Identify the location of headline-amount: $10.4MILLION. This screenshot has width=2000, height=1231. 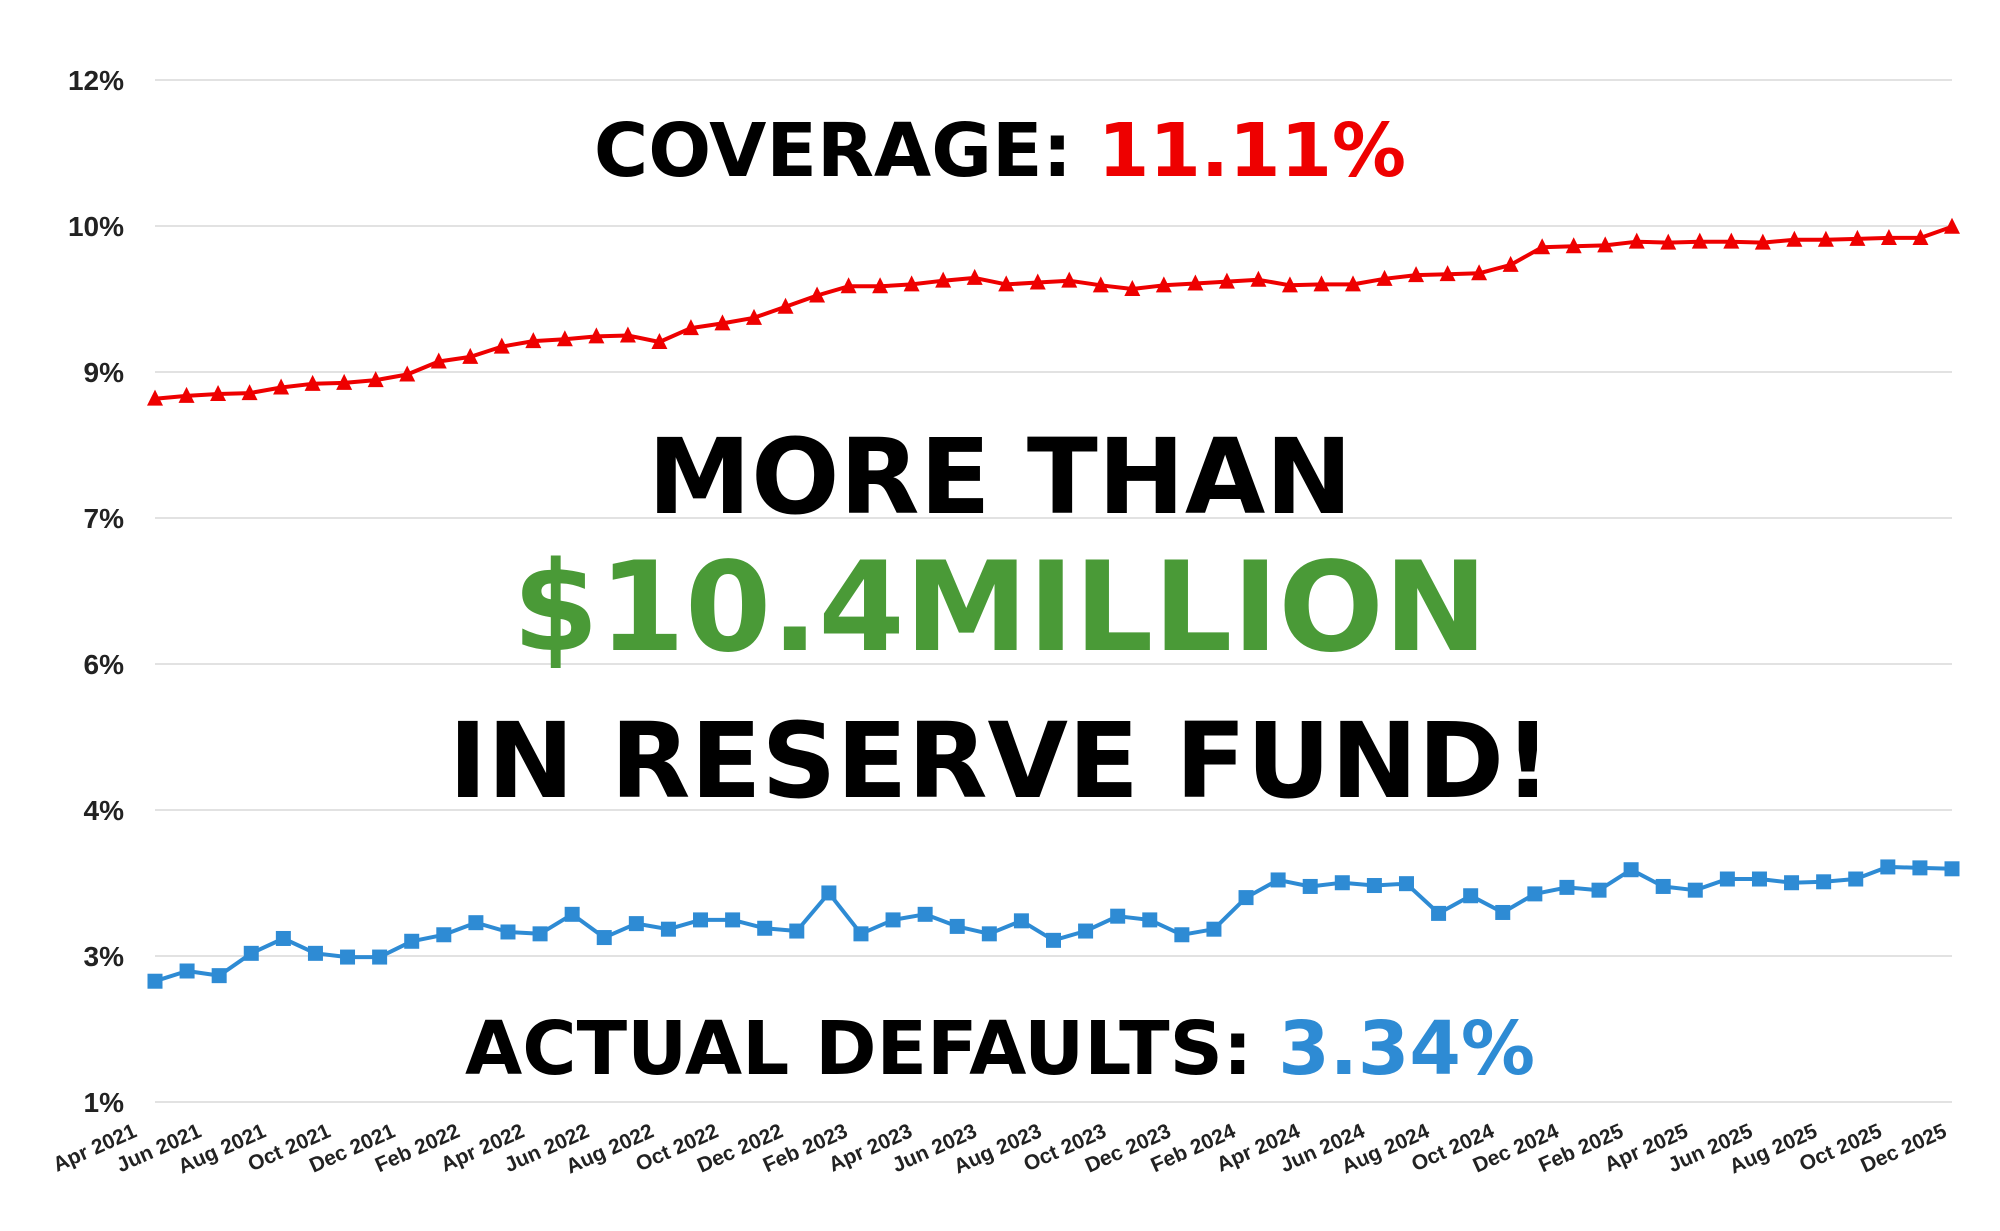
(1000, 608).